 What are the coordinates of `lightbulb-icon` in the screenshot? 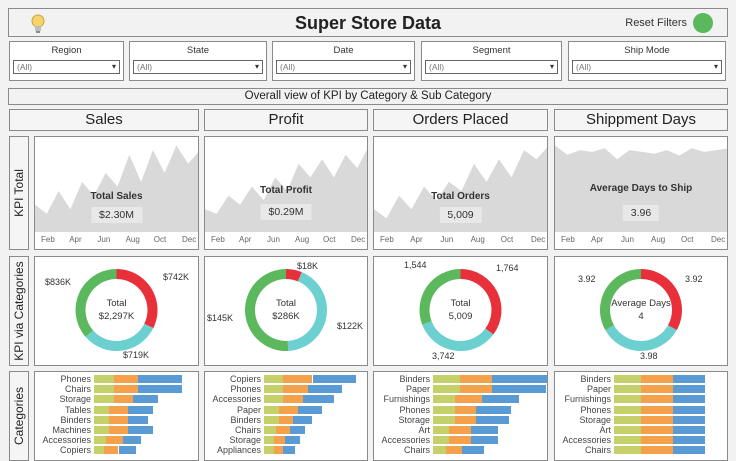 It's located at (38, 24).